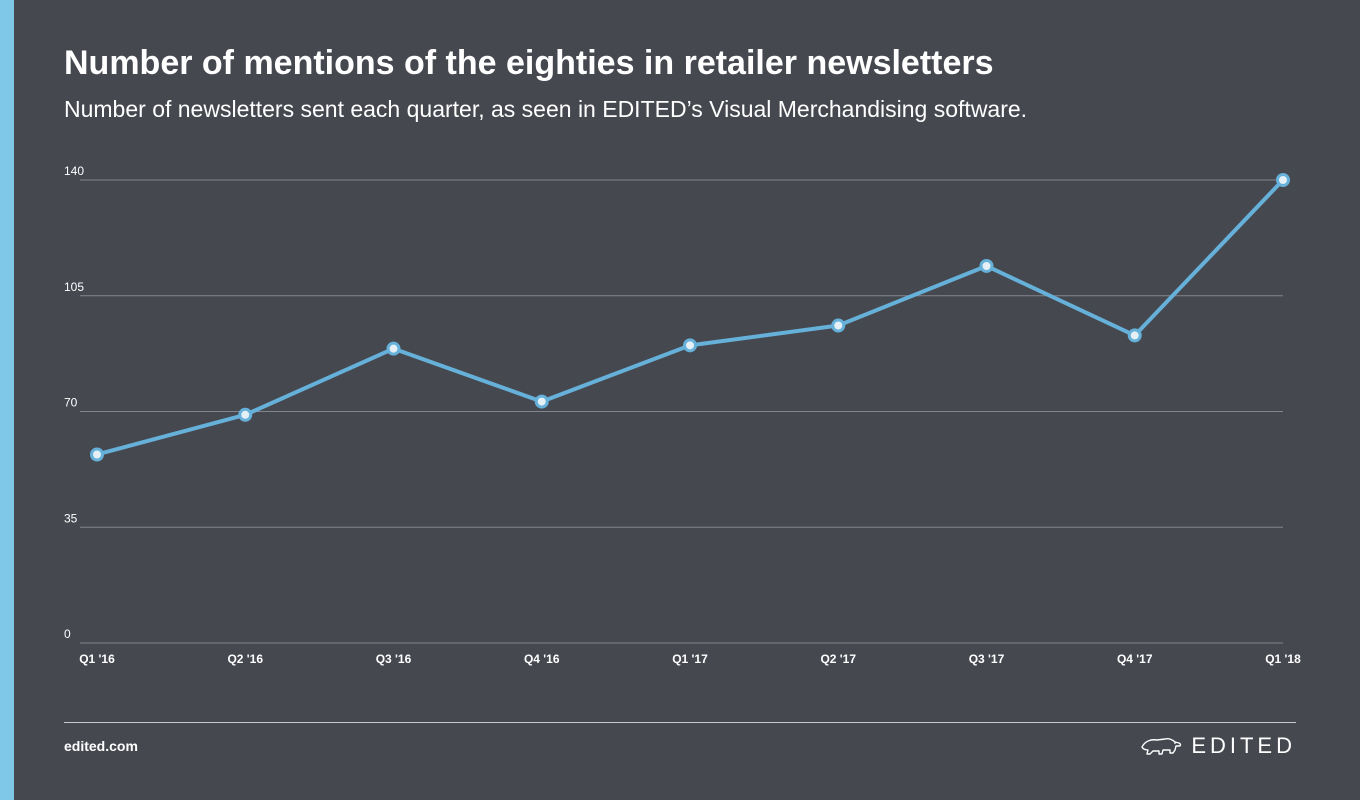 This screenshot has height=800, width=1360. I want to click on x-tick-label: Q1 '16, so click(97, 659).